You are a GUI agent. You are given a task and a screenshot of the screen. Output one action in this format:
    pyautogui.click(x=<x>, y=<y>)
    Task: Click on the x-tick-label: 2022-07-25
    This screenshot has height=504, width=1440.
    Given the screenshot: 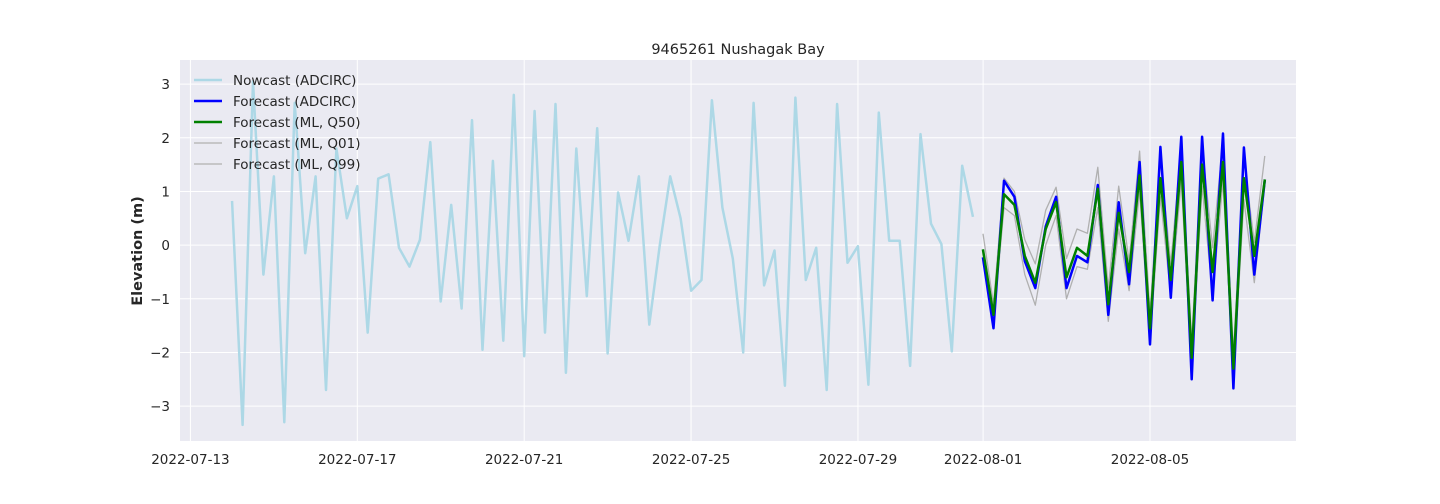 What is the action you would take?
    pyautogui.click(x=691, y=460)
    